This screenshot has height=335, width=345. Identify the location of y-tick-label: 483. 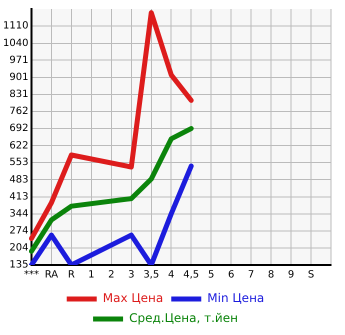
(18, 180).